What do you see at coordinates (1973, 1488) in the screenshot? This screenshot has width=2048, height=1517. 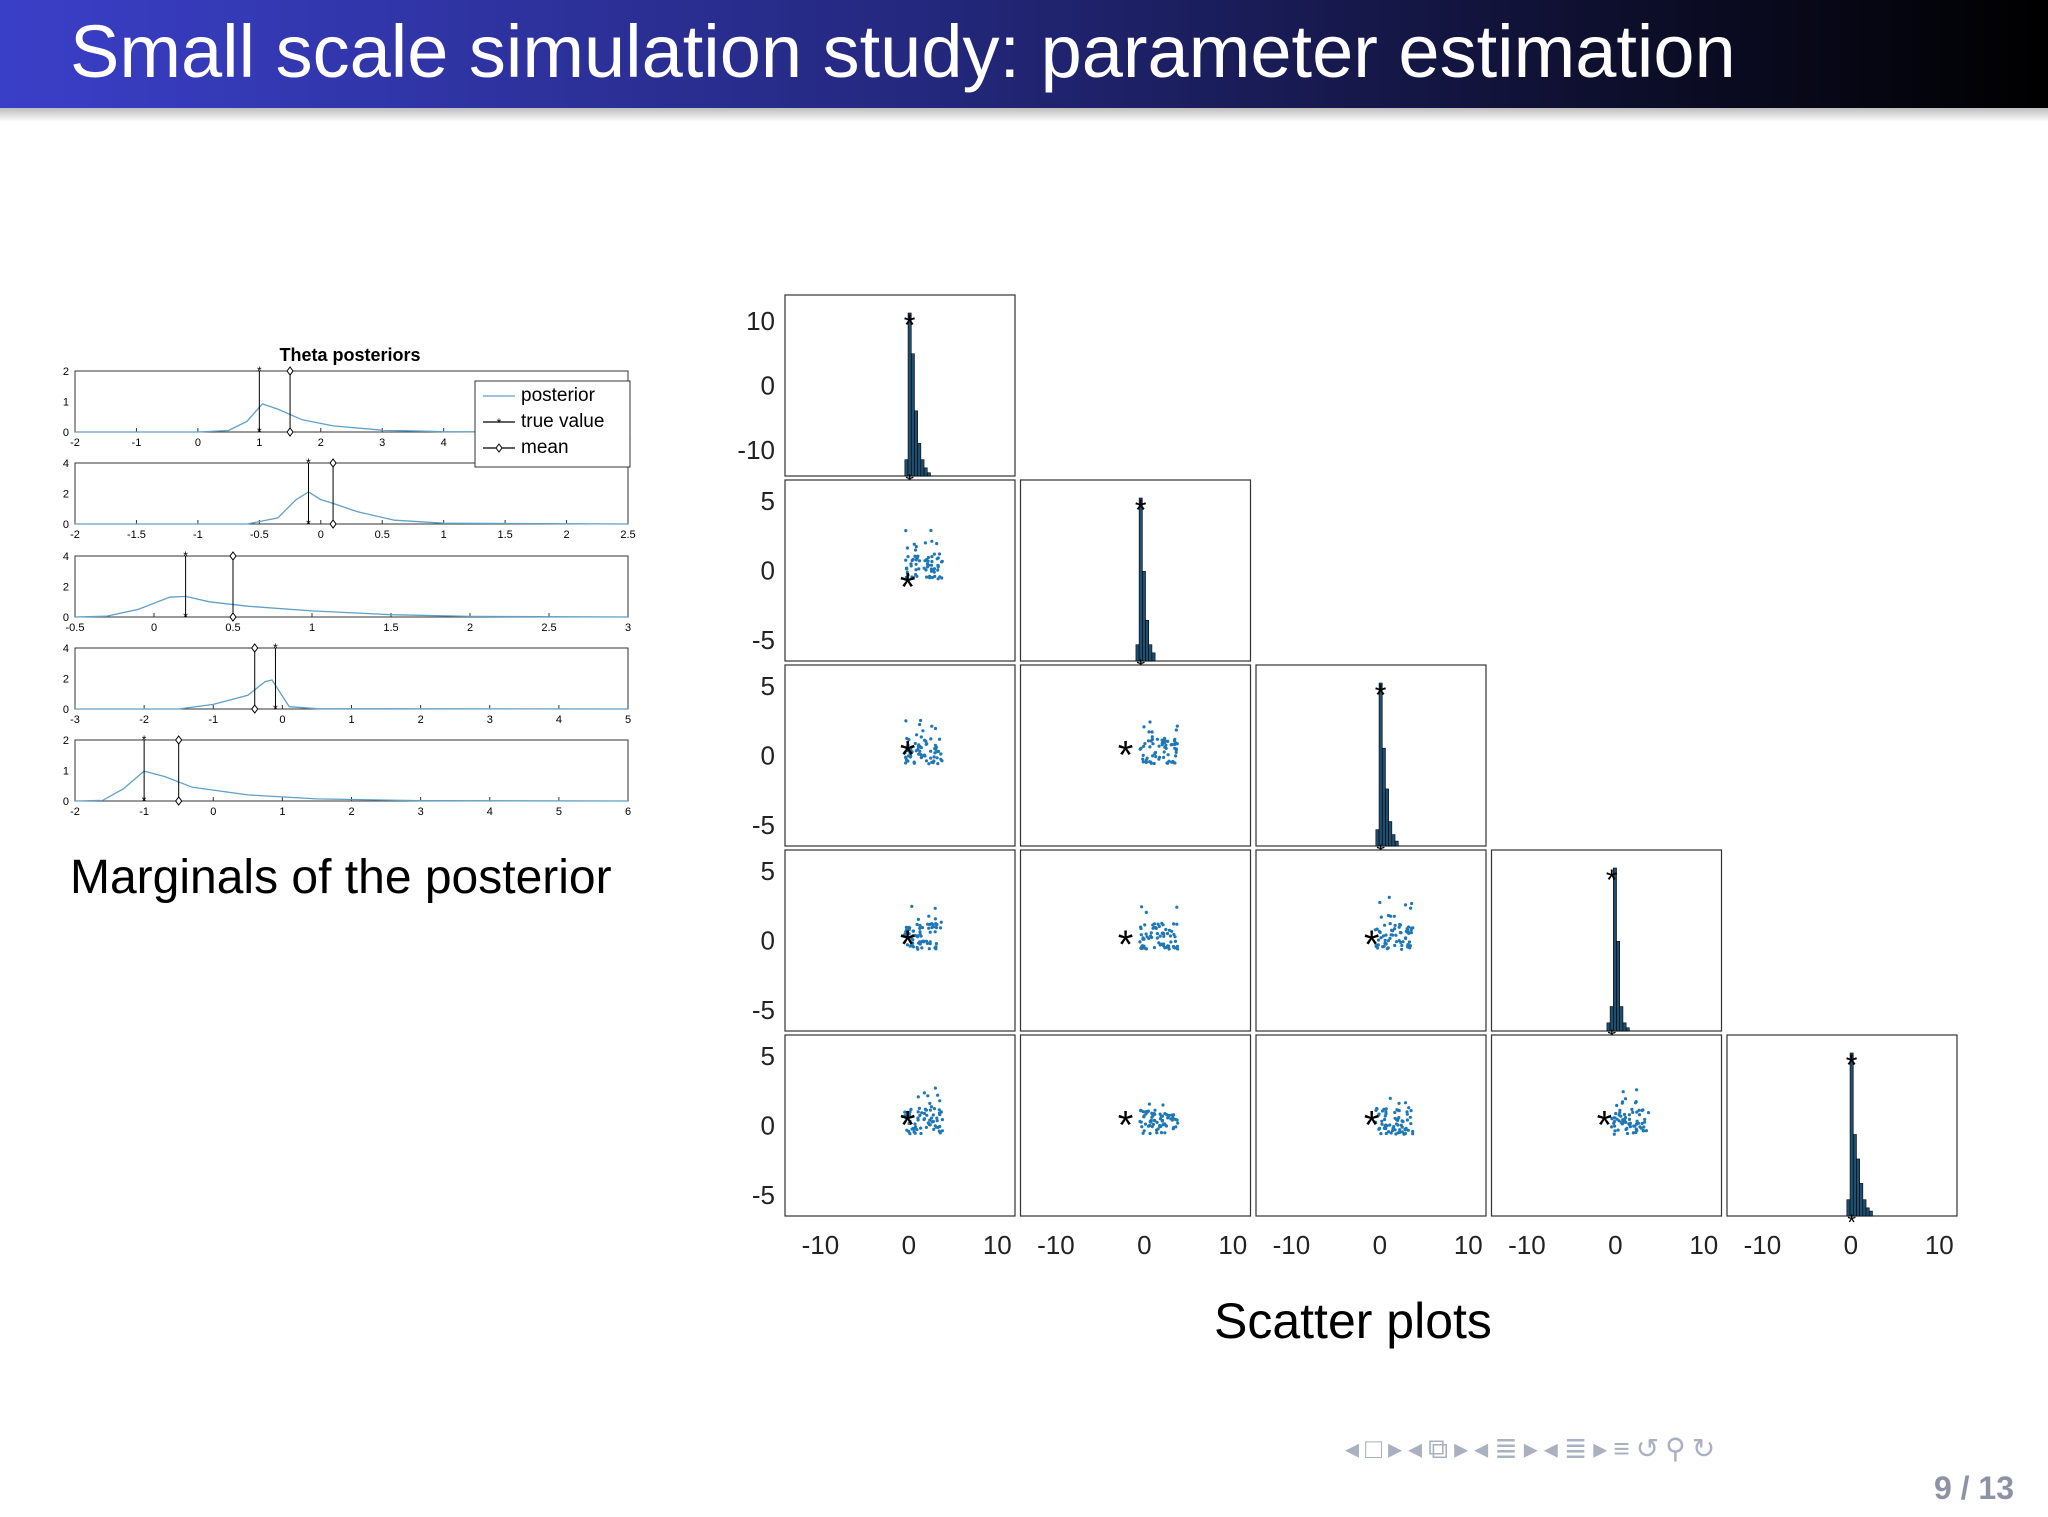 I see `page-number: 9 / 13` at bounding box center [1973, 1488].